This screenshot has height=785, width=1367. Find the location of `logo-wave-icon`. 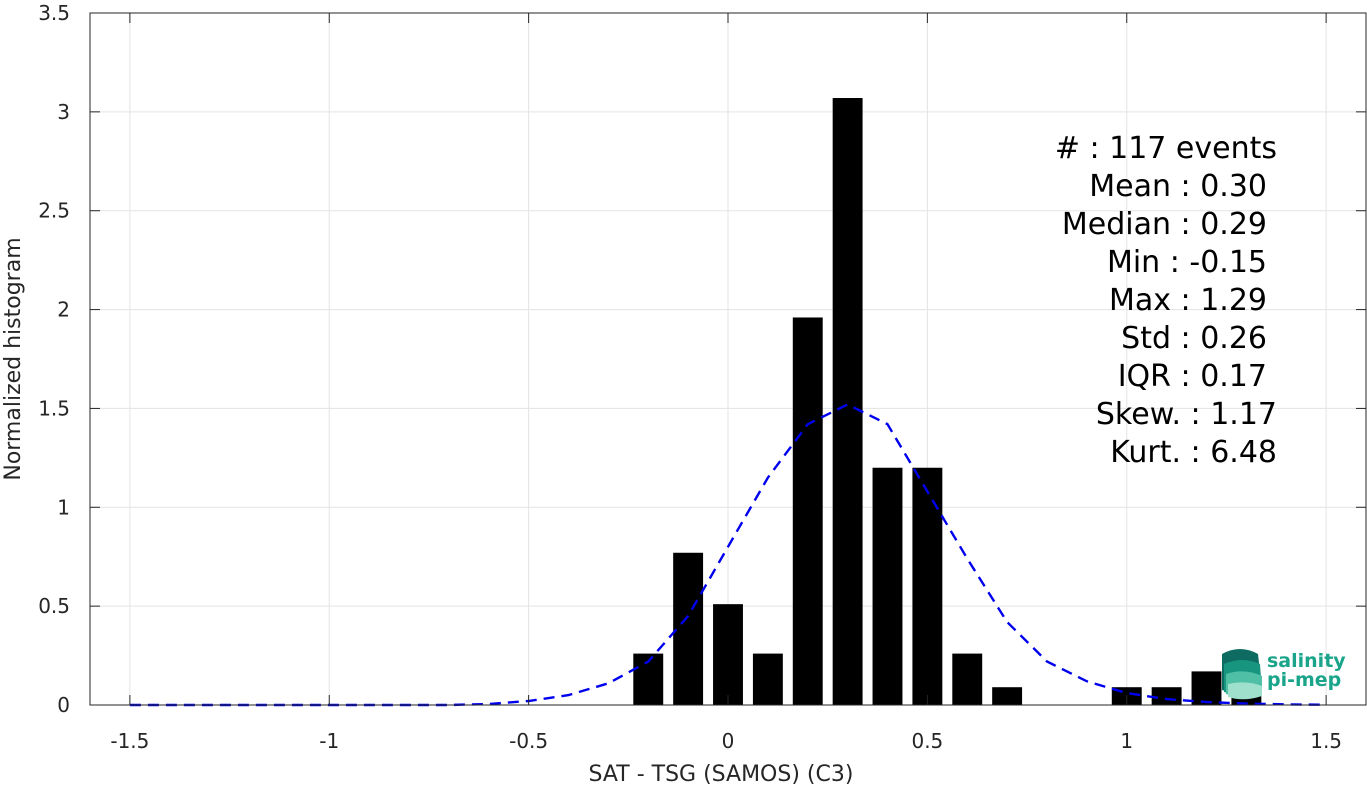

logo-wave-icon is located at coordinates (1242, 674).